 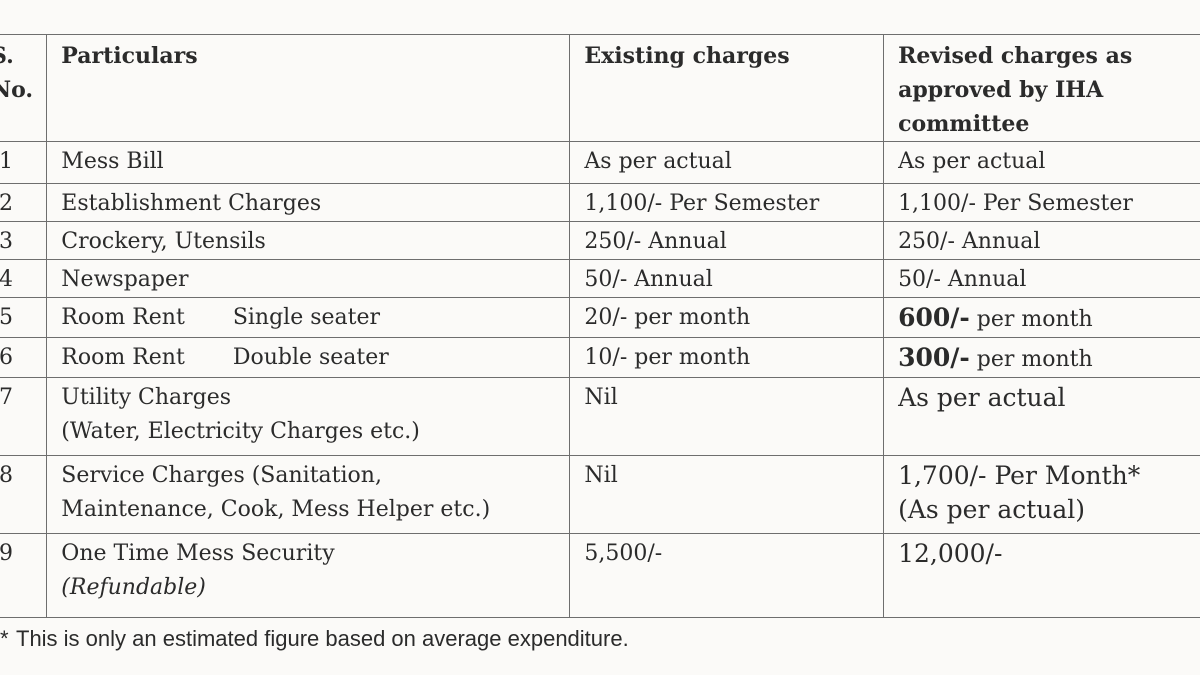 What do you see at coordinates (24, 278) in the screenshot?
I see `cell-sno: 4` at bounding box center [24, 278].